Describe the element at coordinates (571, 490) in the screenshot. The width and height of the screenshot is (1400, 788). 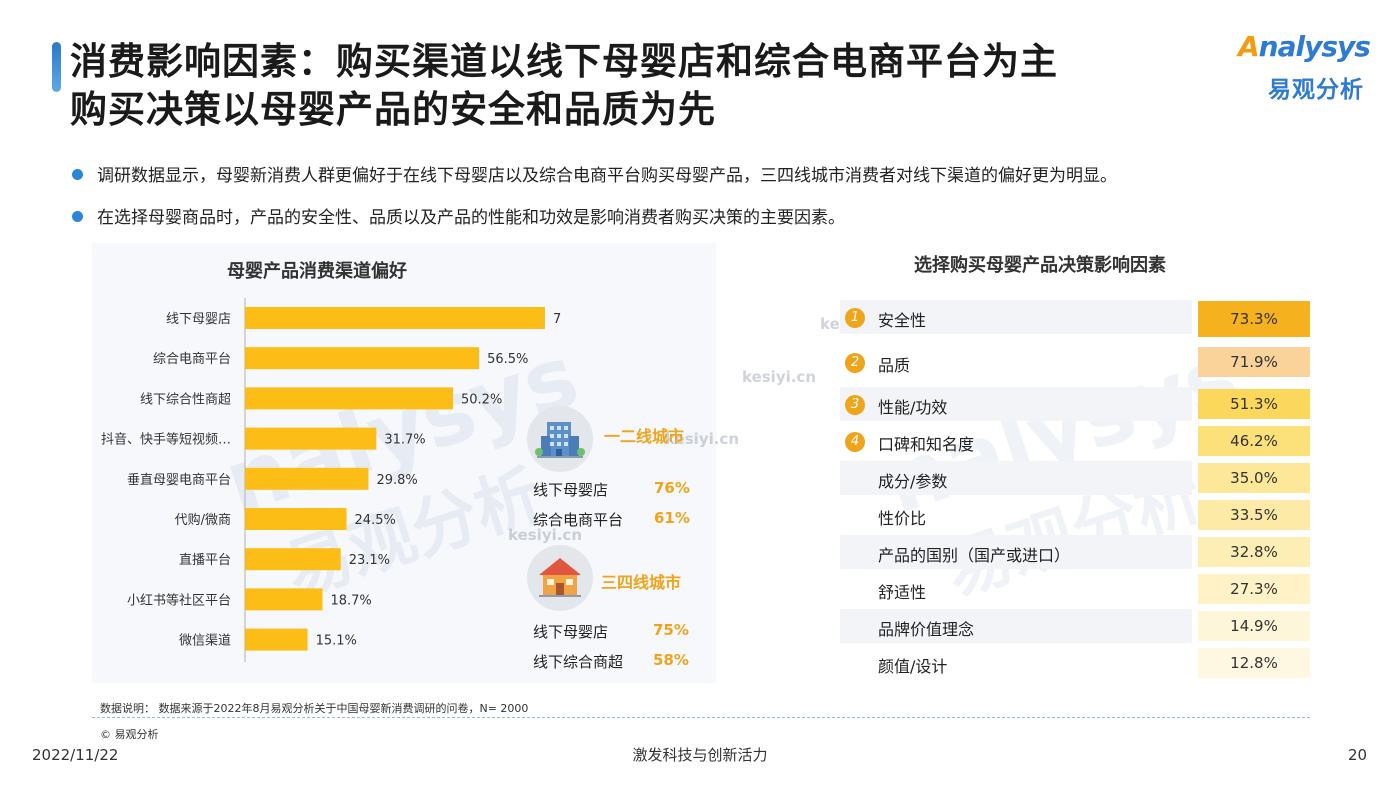
I see `city-tier1-row1-label: 线下母婴店` at that location.